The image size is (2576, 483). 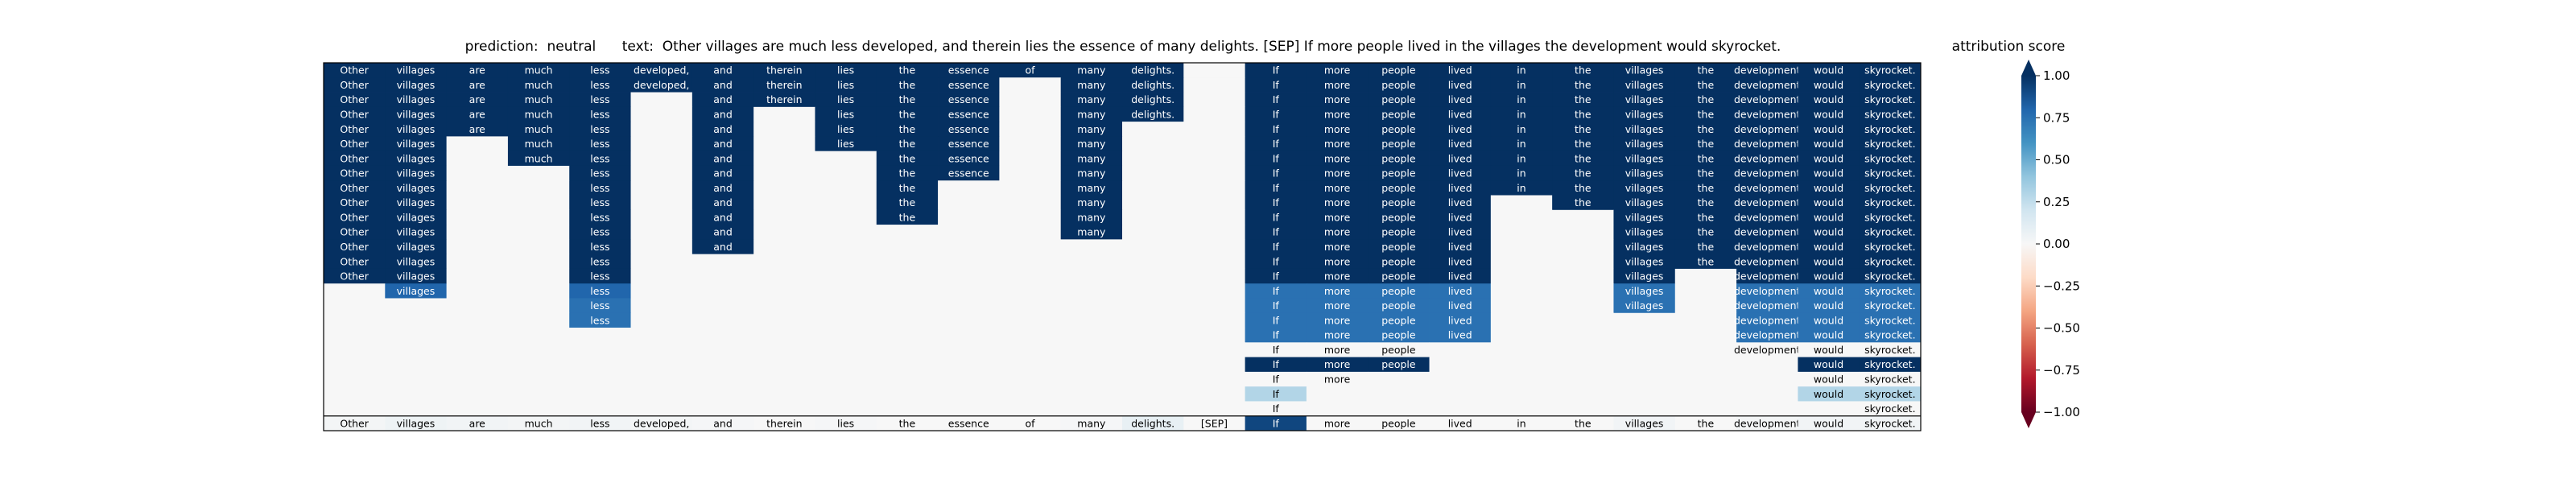 What do you see at coordinates (539, 70) in the screenshot?
I see `token-label: much` at bounding box center [539, 70].